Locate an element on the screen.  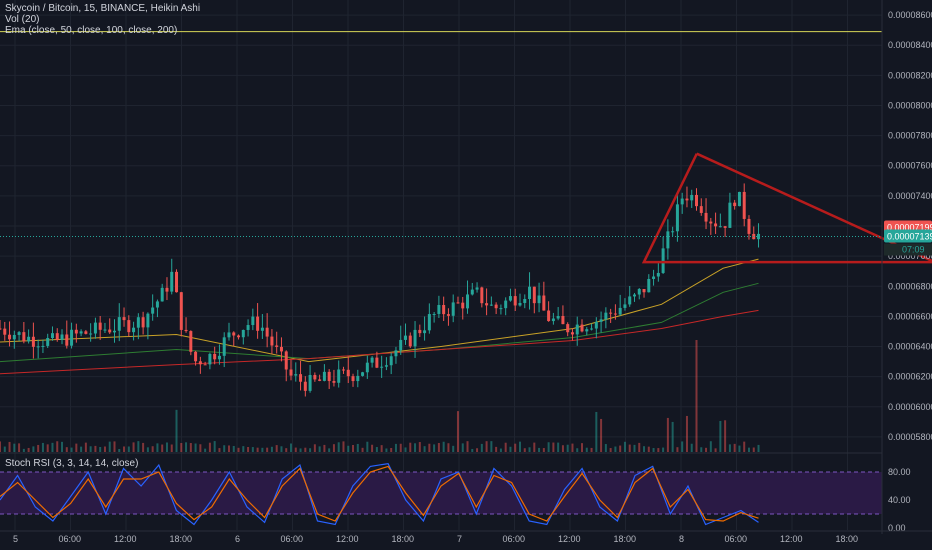
svg-text: 07:09 is located at coordinates (913, 250).